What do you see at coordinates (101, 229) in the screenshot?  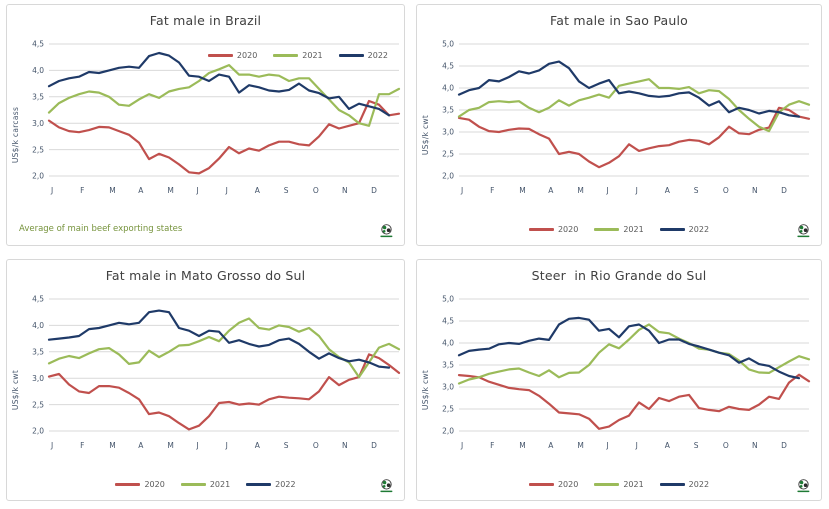 I see `chart-footnote: Average of main beef exporting states` at bounding box center [101, 229].